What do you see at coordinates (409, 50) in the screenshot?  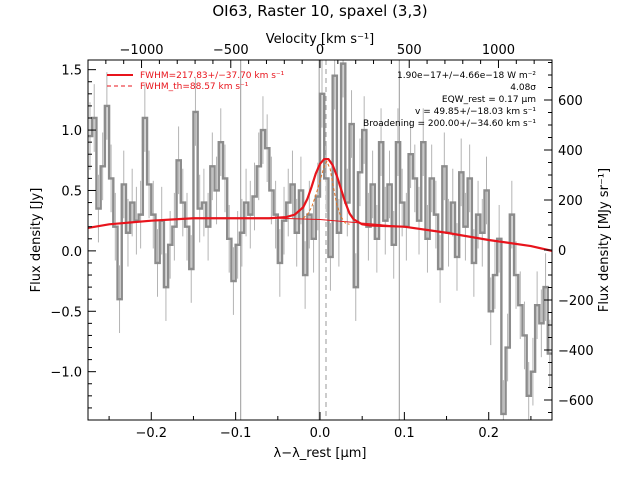 I see `top-tick-label: 500` at bounding box center [409, 50].